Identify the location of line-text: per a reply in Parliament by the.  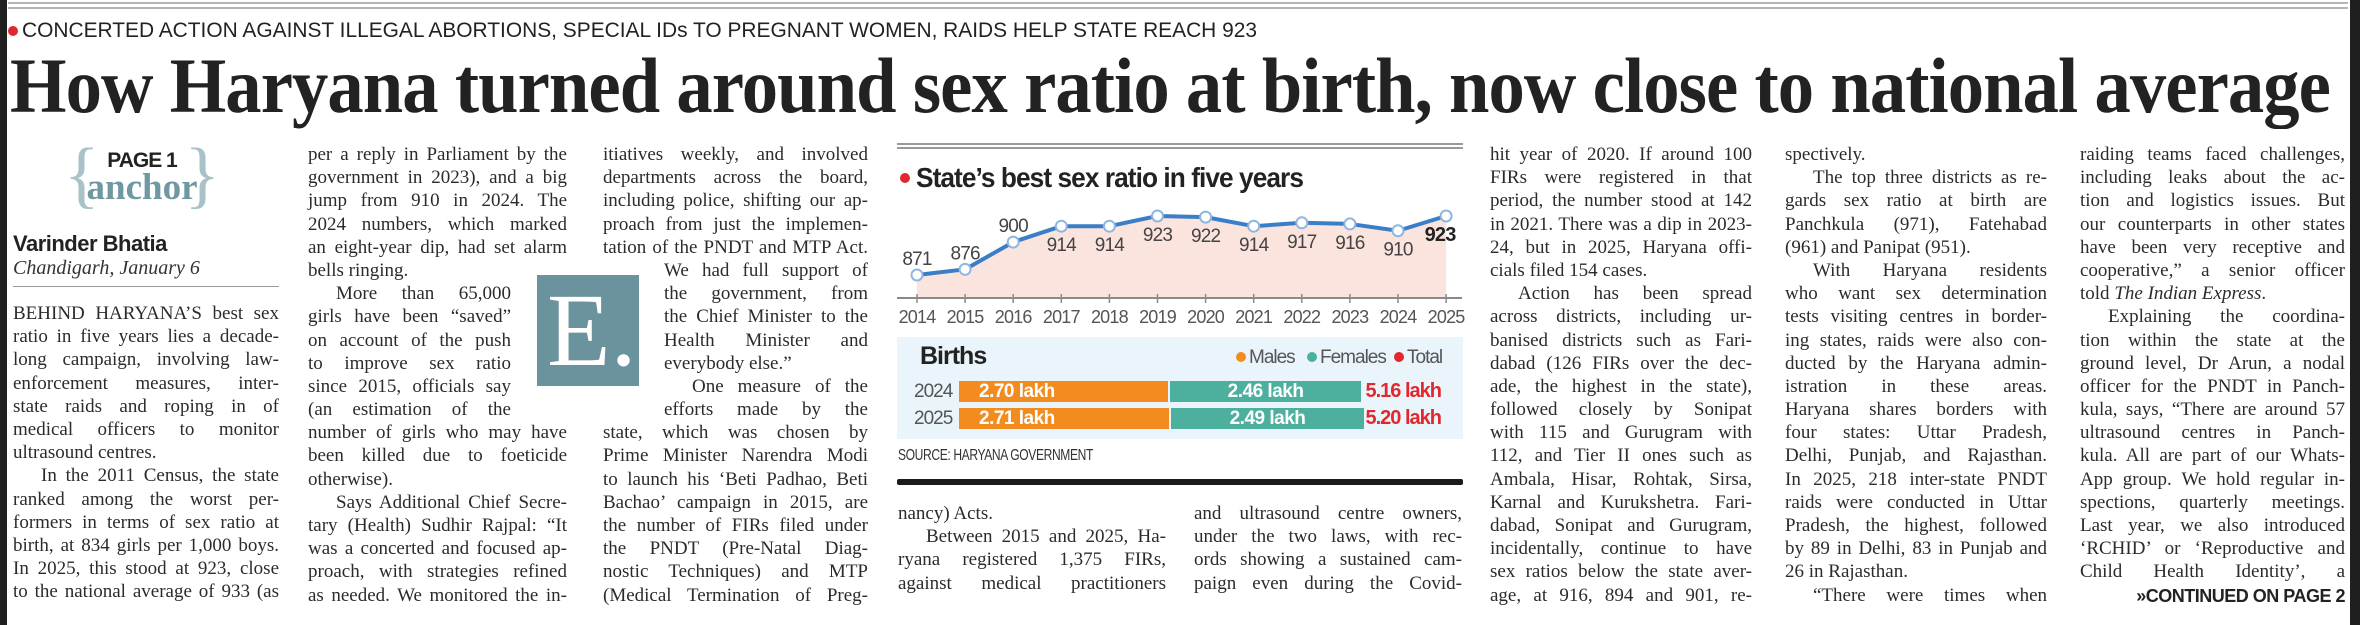
(437, 154).